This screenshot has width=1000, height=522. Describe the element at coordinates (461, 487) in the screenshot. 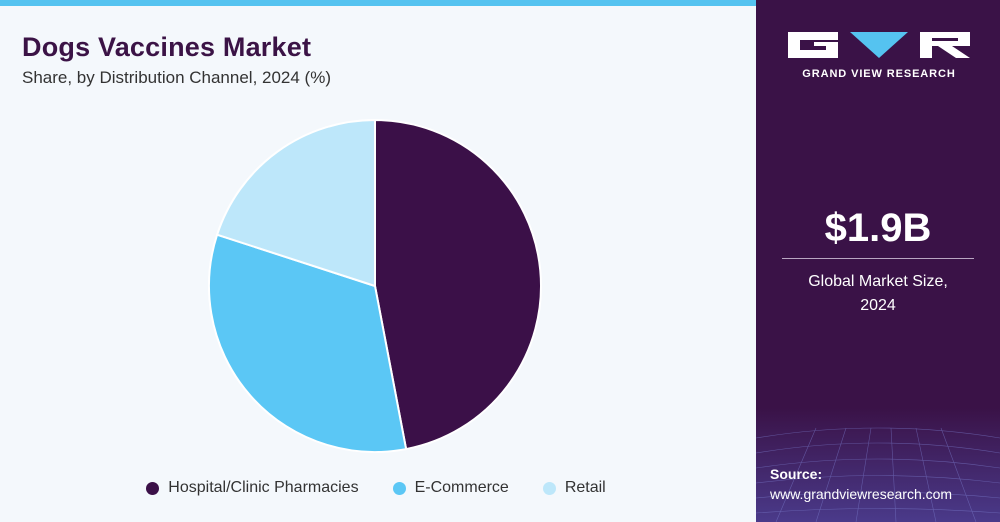

I see `legend-label: E-Commerce` at that location.